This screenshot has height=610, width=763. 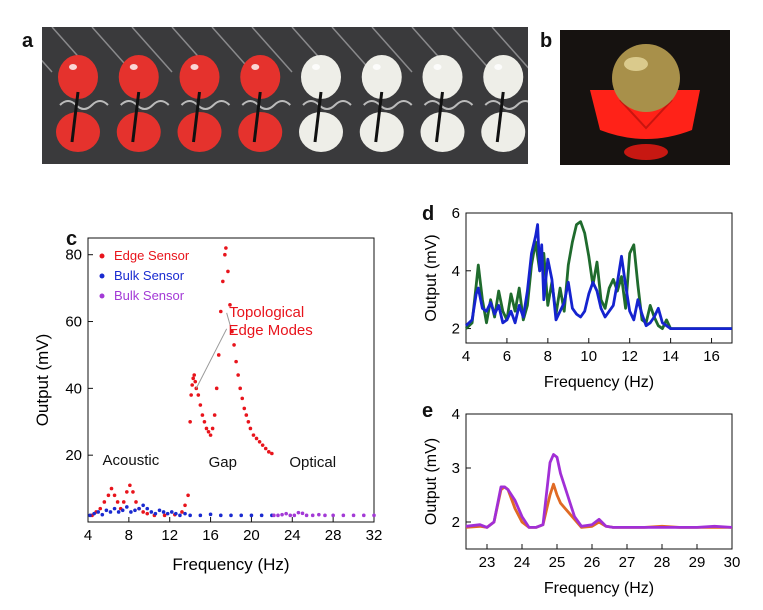 I want to click on chart-c-legend: Edge Sensor Bulk Sensor Bulk Sensor, so click(x=152, y=275).